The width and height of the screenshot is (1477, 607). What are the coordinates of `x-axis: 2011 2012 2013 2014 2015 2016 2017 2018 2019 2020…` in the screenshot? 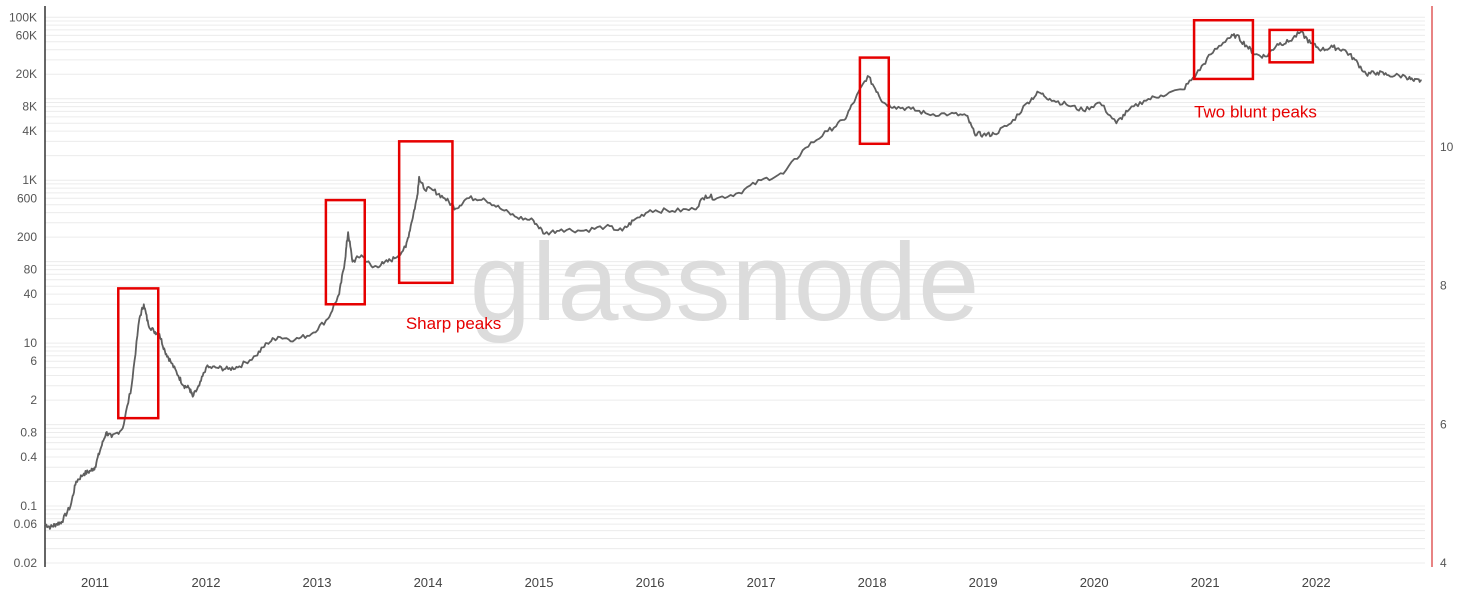 It's located at (706, 582).